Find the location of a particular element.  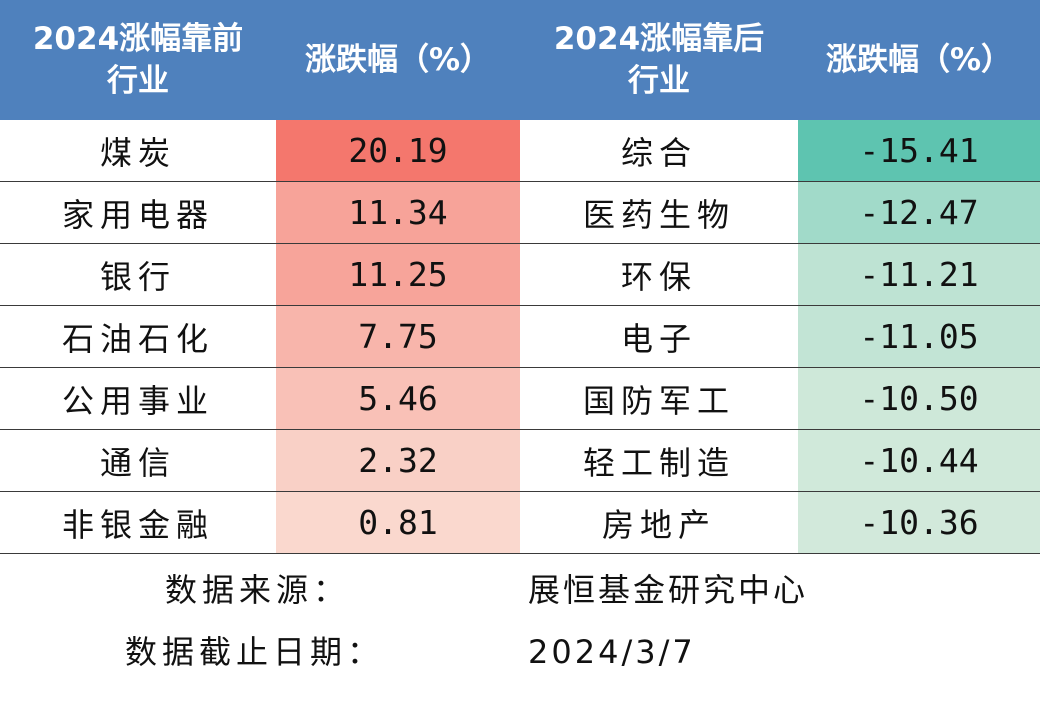

table-row: 公用事业 5.46 国防军工 -10.50 is located at coordinates (520, 398).